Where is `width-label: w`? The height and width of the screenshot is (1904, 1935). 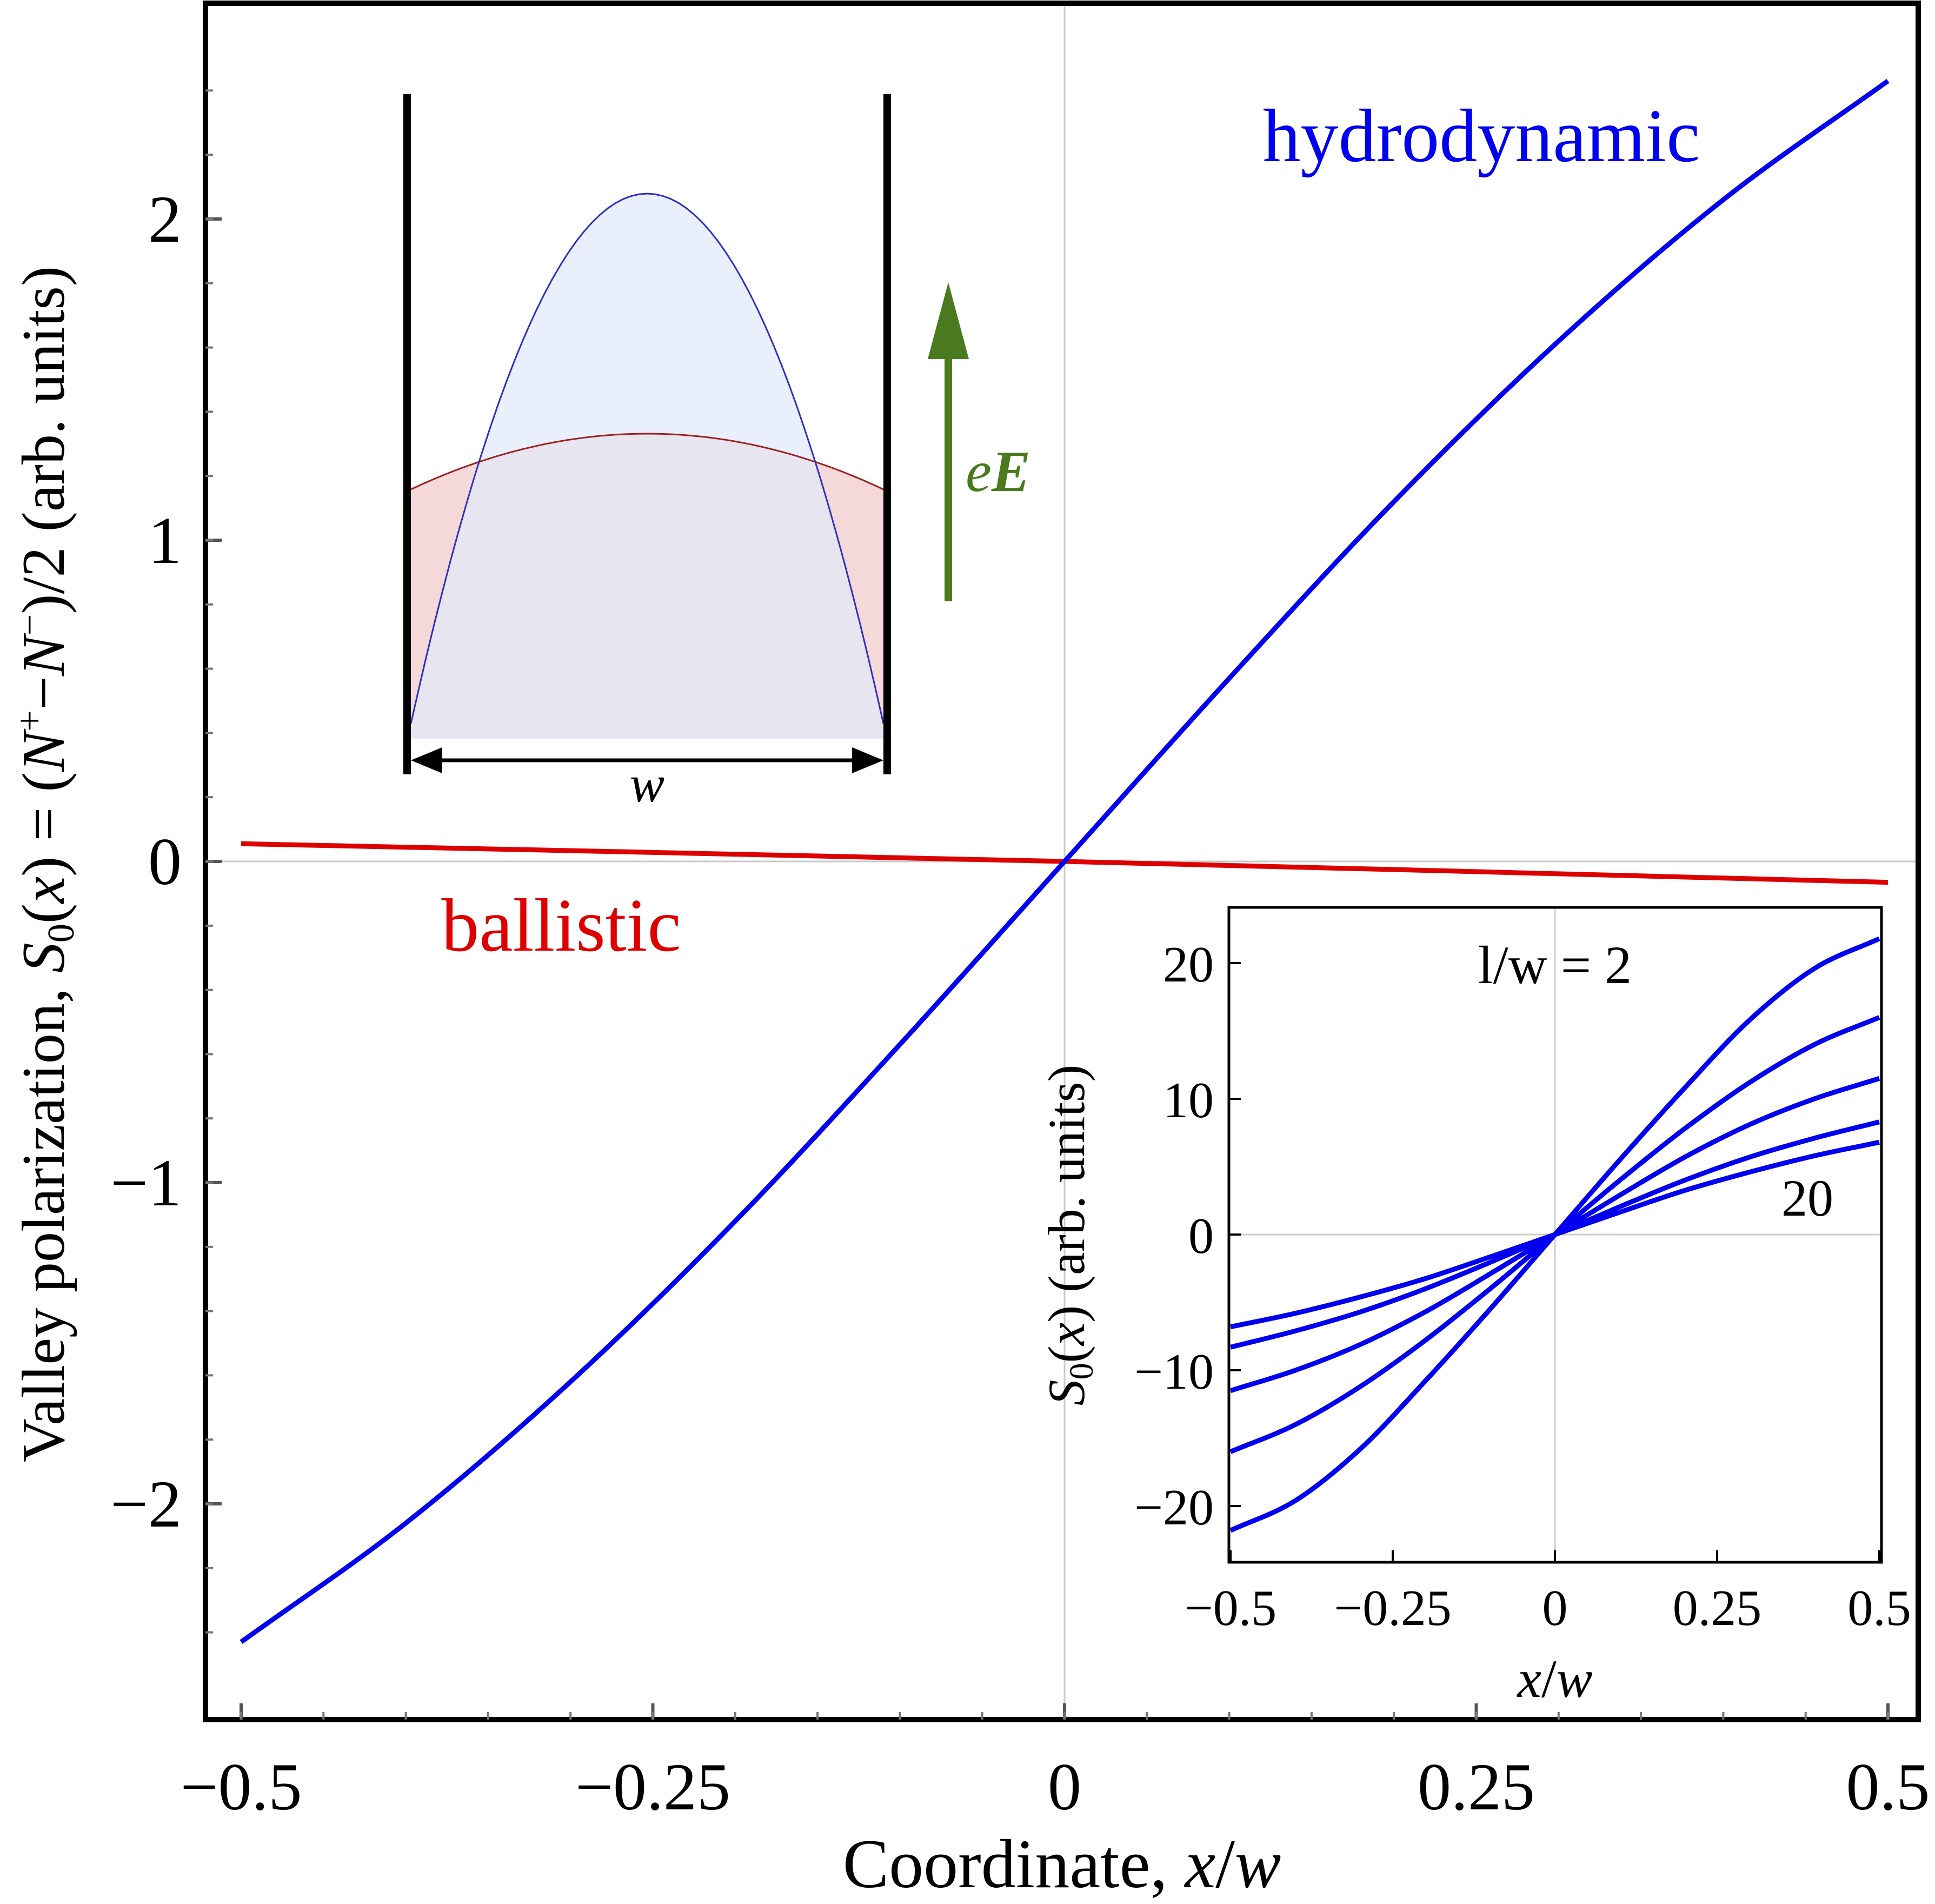
width-label: w is located at coordinates (647, 784).